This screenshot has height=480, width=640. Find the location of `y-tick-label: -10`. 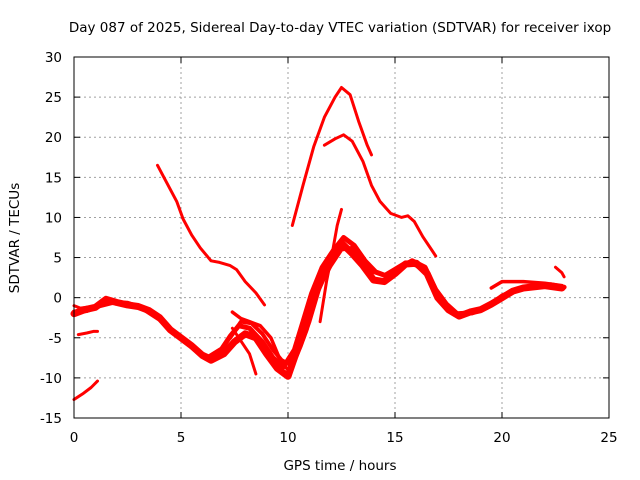

y-tick-label: -10 is located at coordinates (51, 379).